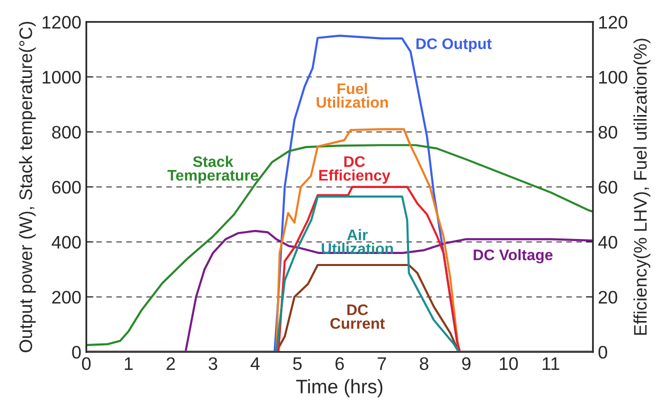 The image size is (664, 414). Describe the element at coordinates (608, 187) in the screenshot. I see `y2-tick-label: 60` at that location.